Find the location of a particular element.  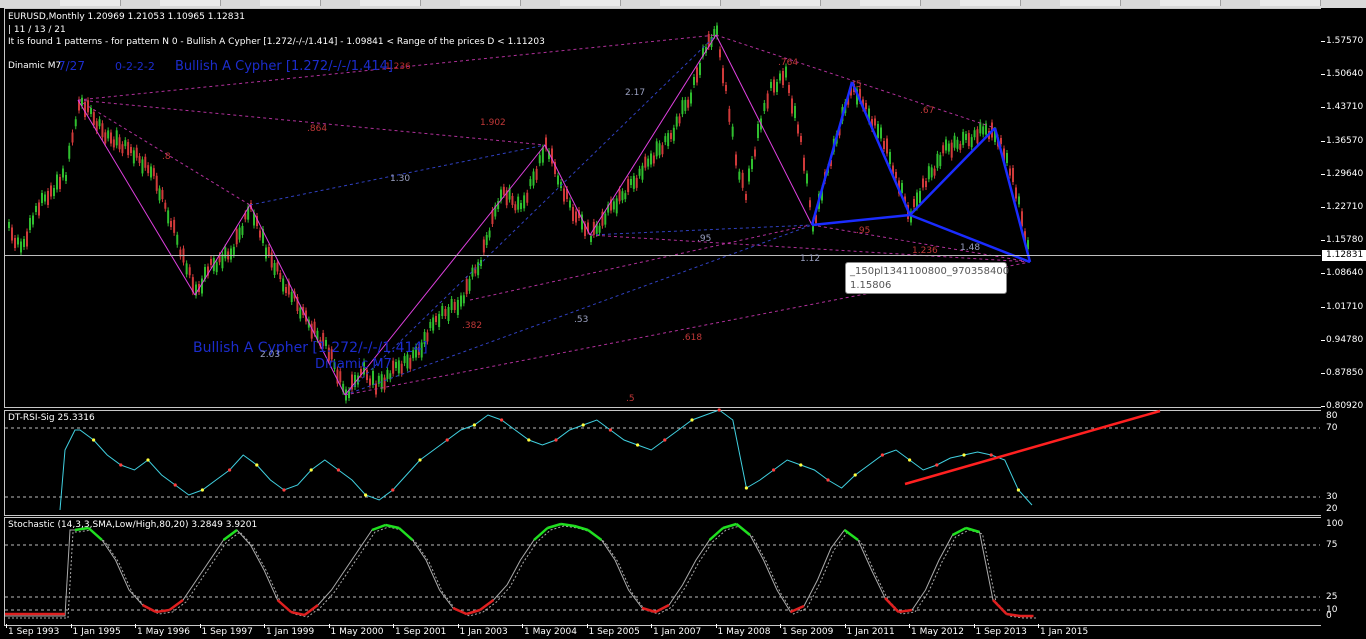

date-tick-label: 1 Sep 2009 is located at coordinates (808, 632).